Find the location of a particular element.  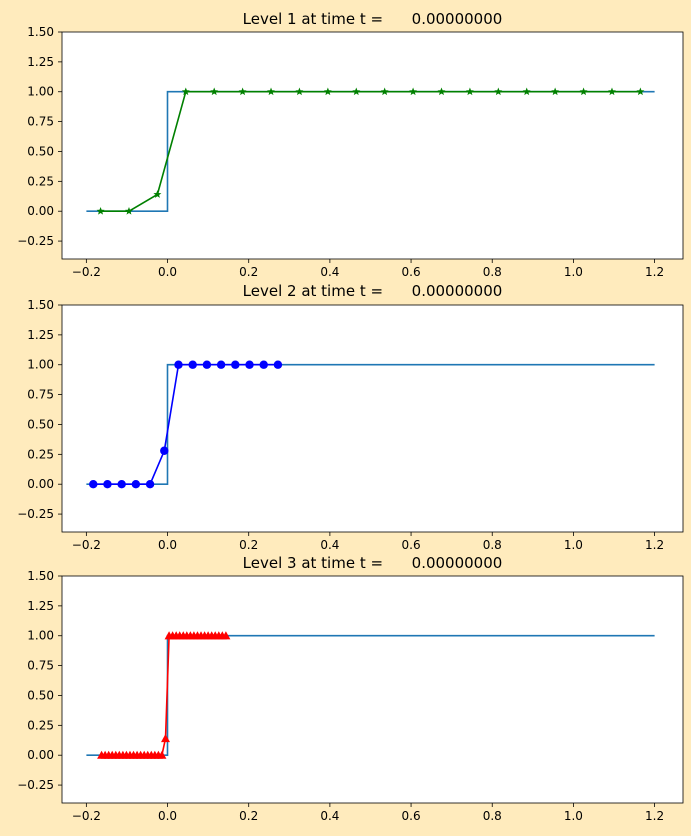

chart-title: Level 2 at time t = 0.00000000 is located at coordinates (373, 291).